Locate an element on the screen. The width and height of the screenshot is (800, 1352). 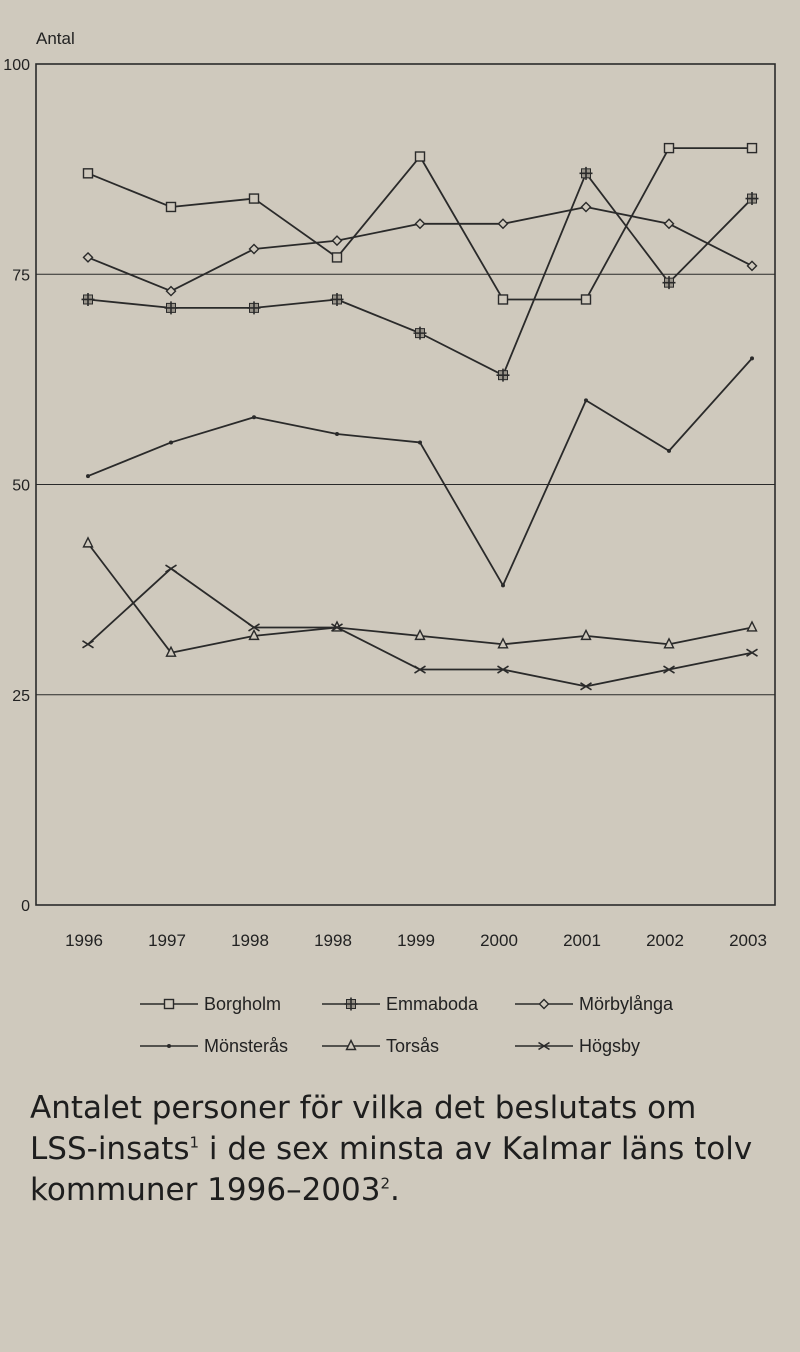
y-tick-labels: 0 25 50 75 100 is located at coordinates (16, 486).